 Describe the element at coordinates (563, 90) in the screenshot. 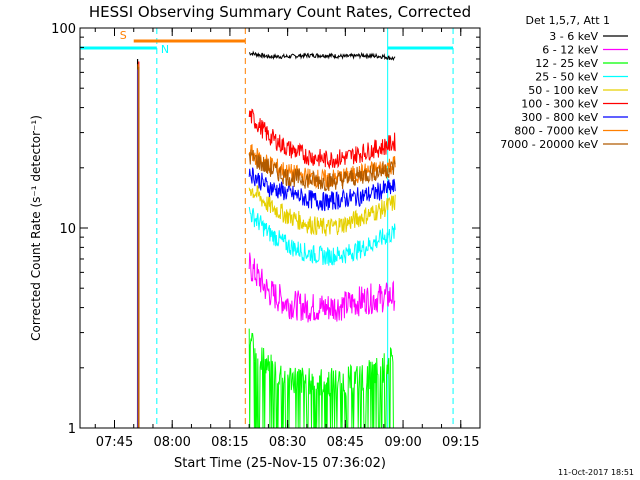

I see `legend-entry-label: 50 - 100 keV` at that location.